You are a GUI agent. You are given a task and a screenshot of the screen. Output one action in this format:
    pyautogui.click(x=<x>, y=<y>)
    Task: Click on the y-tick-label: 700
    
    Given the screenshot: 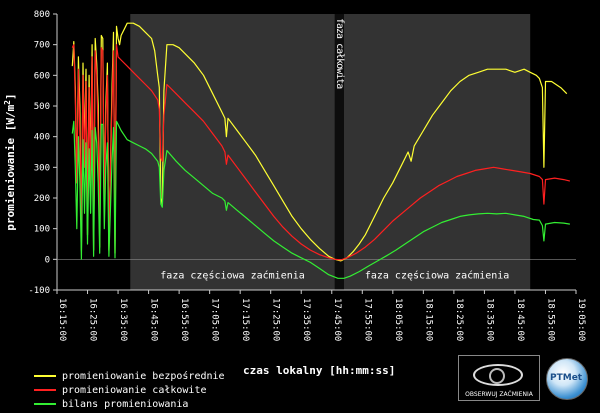 What is the action you would take?
    pyautogui.click(x=42, y=46)
    